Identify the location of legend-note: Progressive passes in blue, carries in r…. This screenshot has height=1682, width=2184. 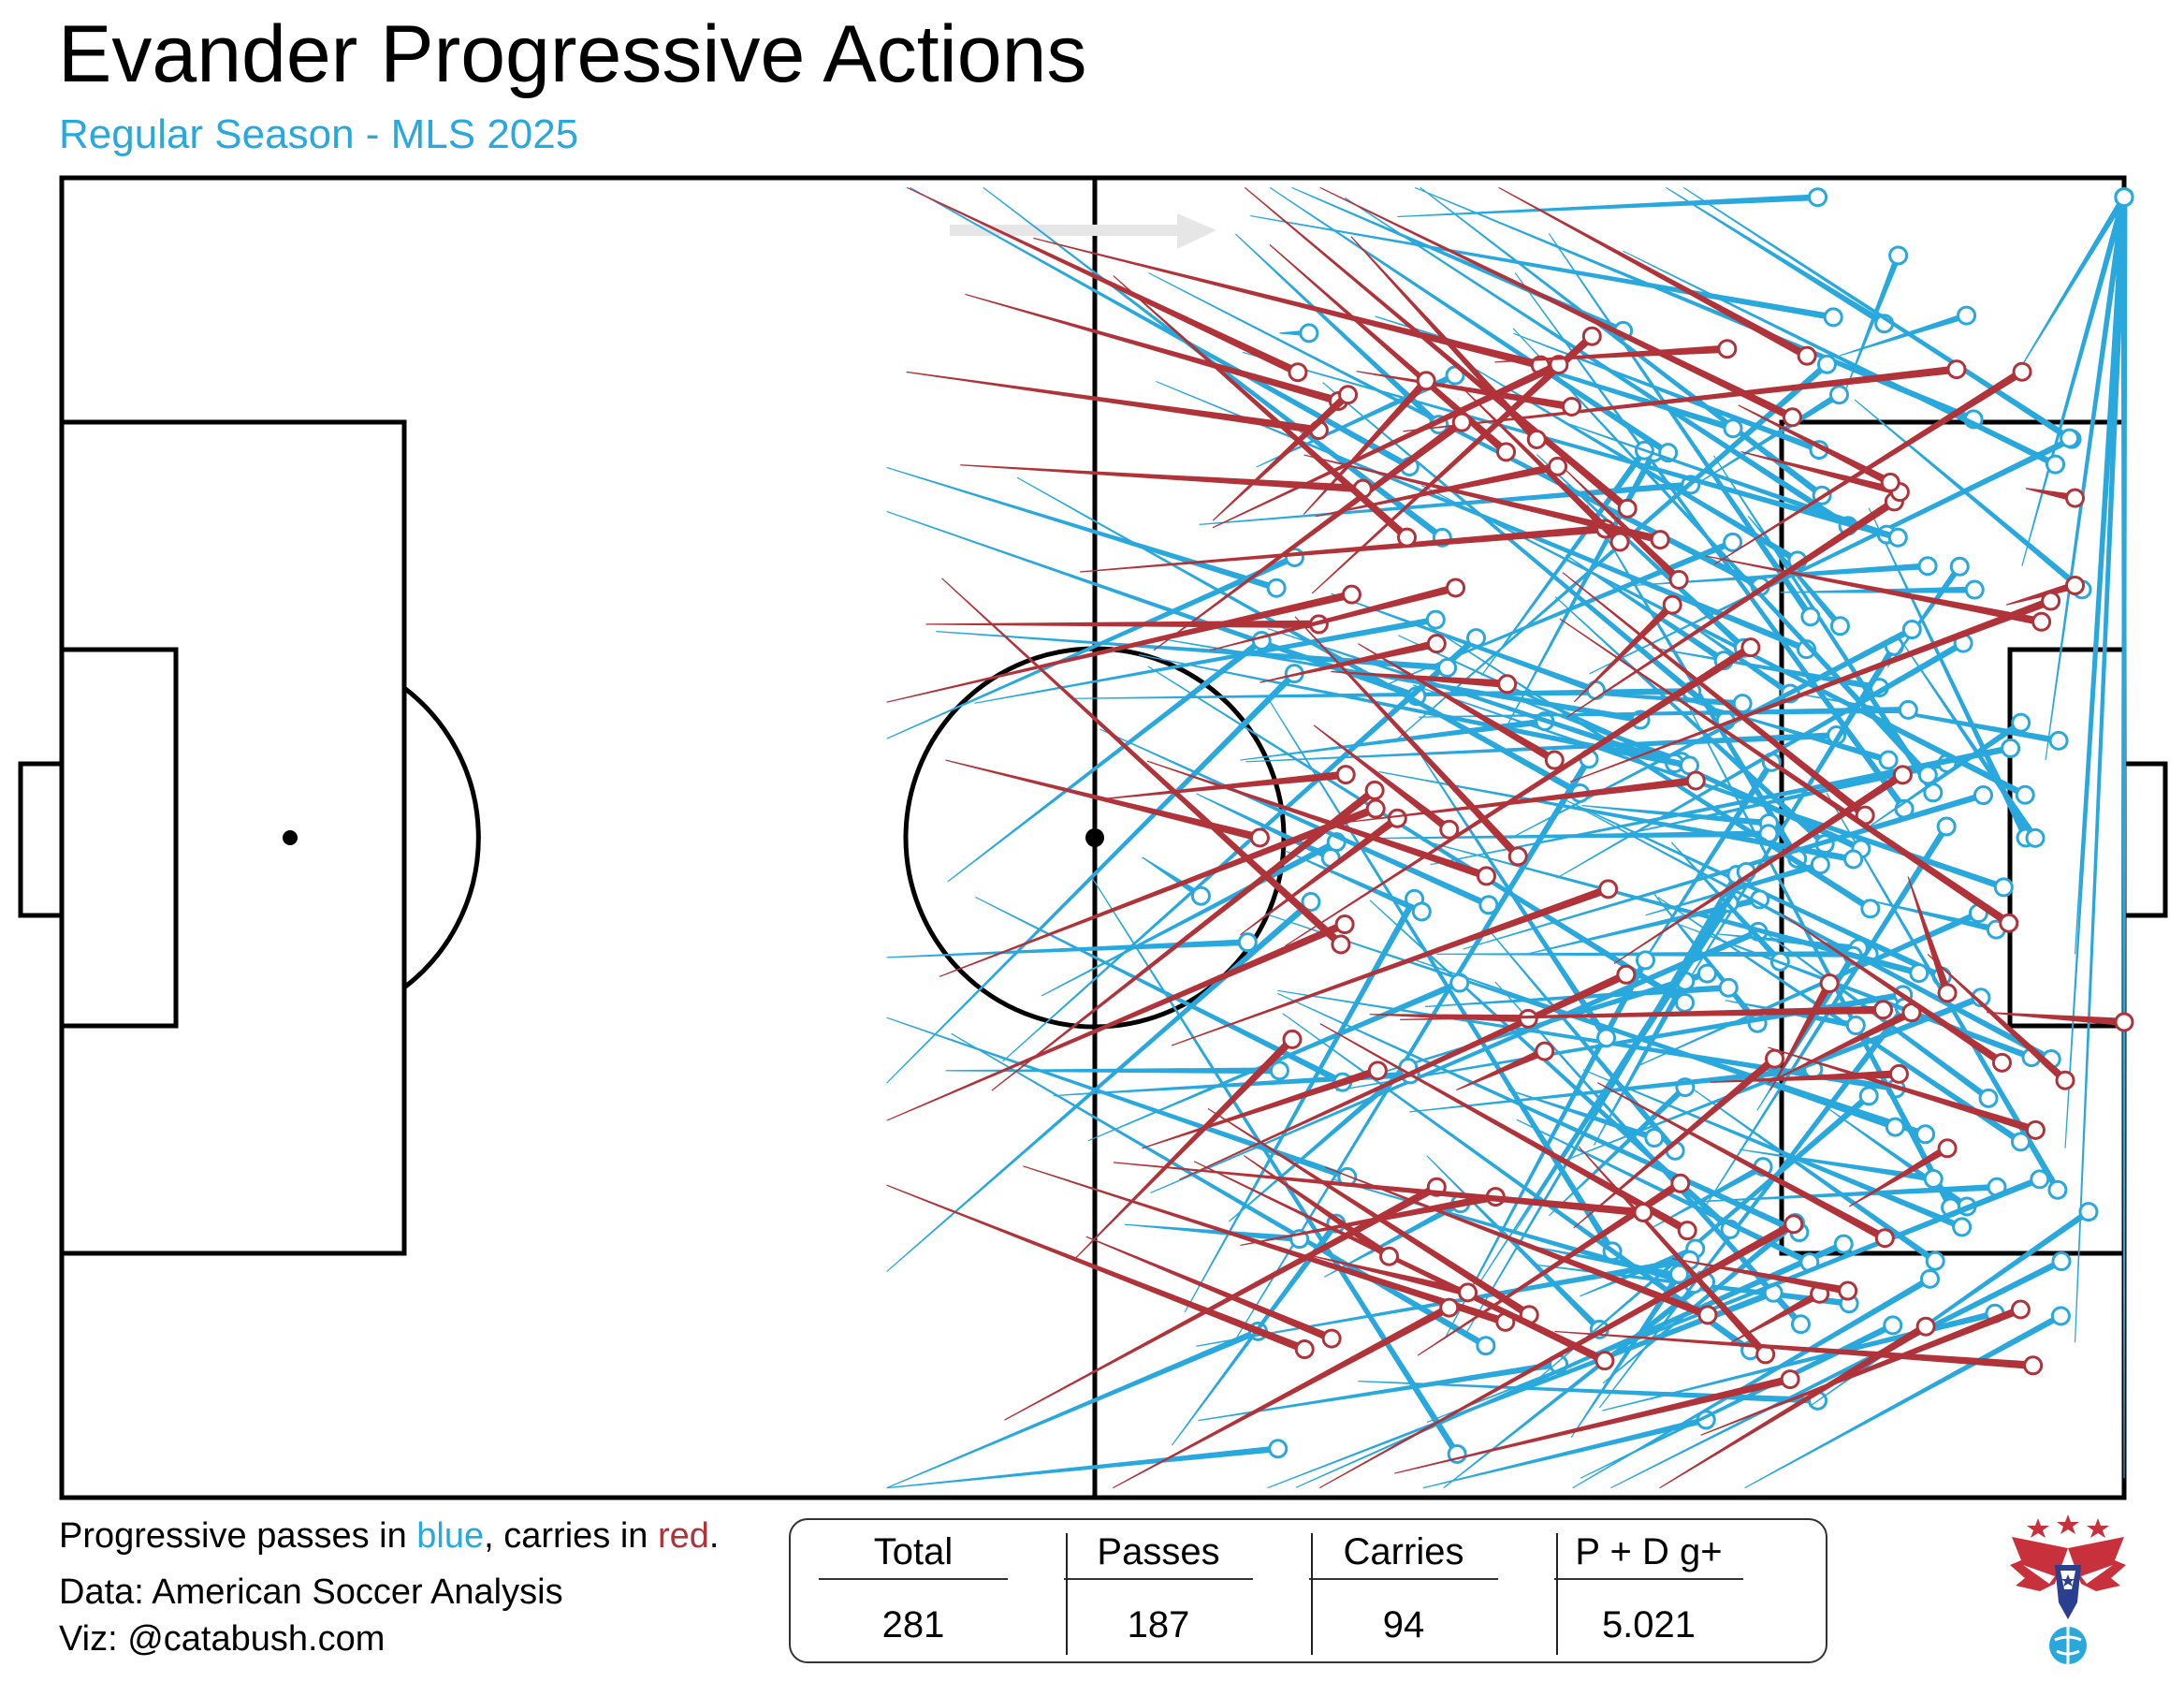
(389, 1536).